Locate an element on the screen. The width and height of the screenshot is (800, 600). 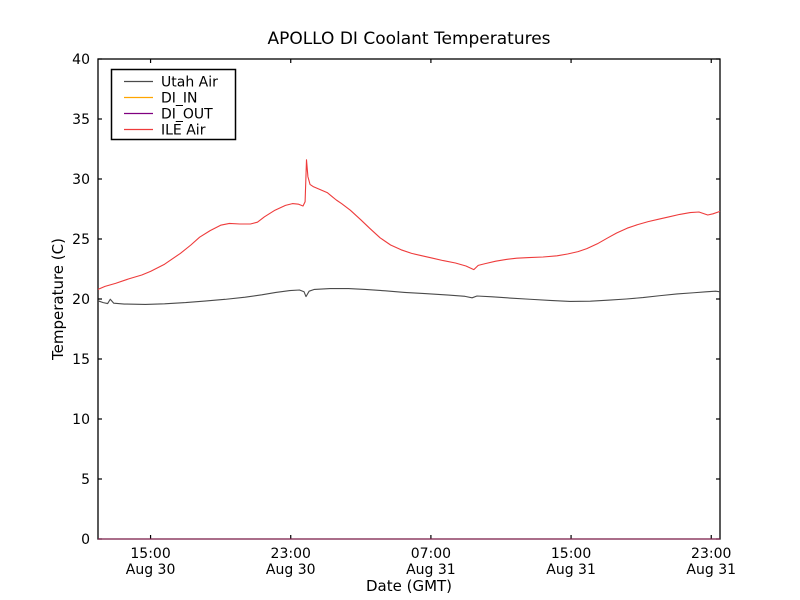
legend-label-di-out: DI_OUT is located at coordinates (187, 115).